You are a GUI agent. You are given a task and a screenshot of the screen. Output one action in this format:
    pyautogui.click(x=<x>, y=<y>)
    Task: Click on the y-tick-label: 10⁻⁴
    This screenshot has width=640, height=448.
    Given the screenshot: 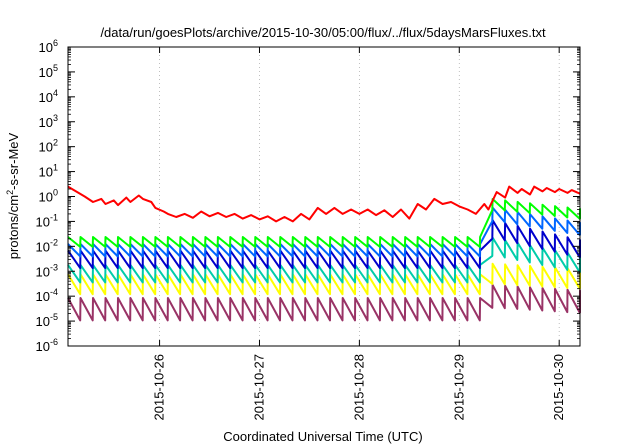 What is the action you would take?
    pyautogui.click(x=47, y=295)
    